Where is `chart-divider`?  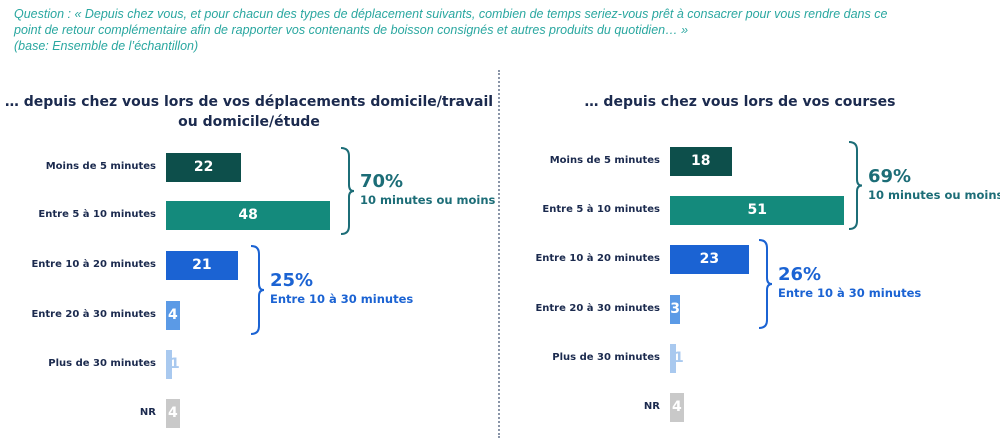
chart-divider is located at coordinates (499, 254).